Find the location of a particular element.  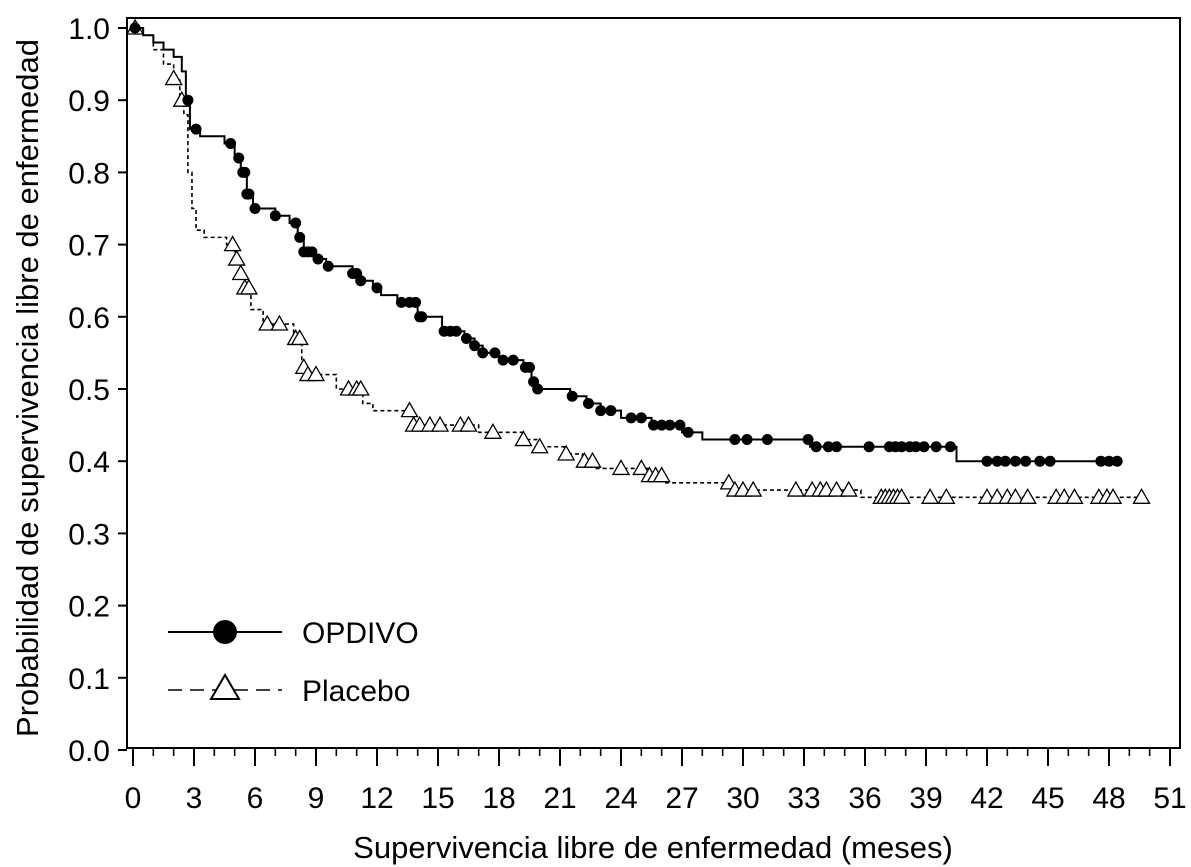

x-tick-label: 18 is located at coordinates (498, 798).